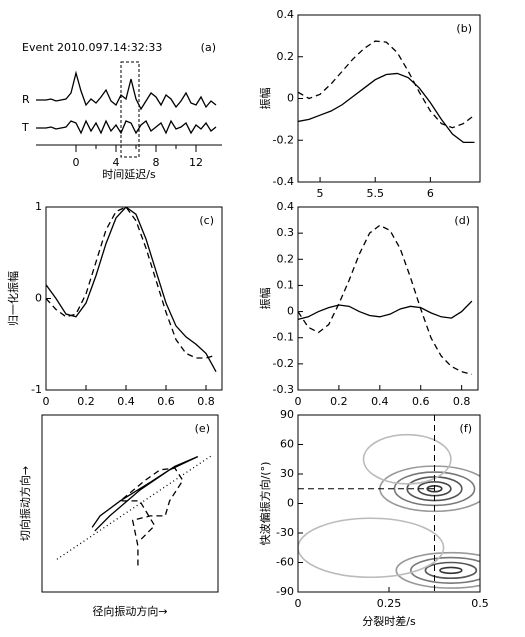  Describe the element at coordinates (320, 193) in the screenshot. I see `x-tick-label: 5` at that location.